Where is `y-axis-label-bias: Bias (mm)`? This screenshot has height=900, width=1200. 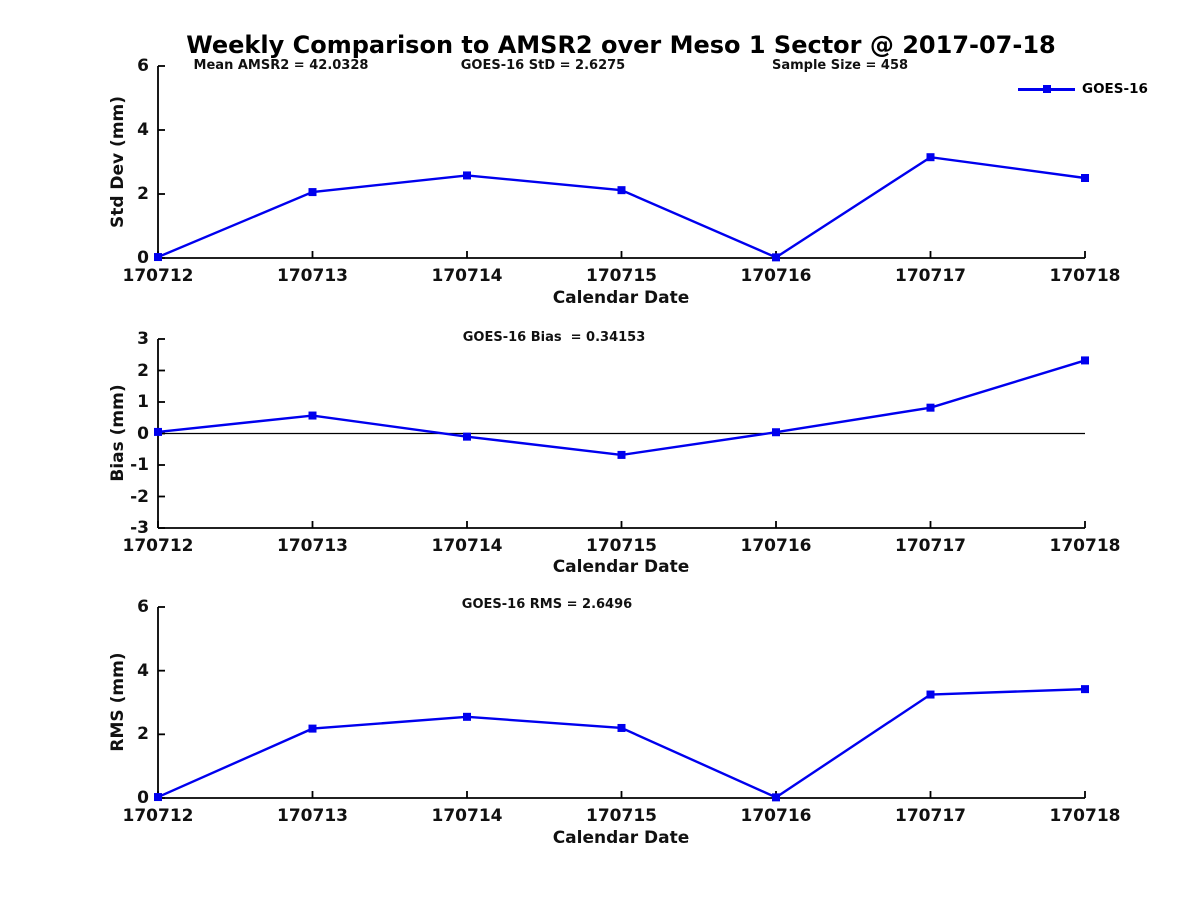 y-axis-label-bias: Bias (mm) is located at coordinates (118, 433).